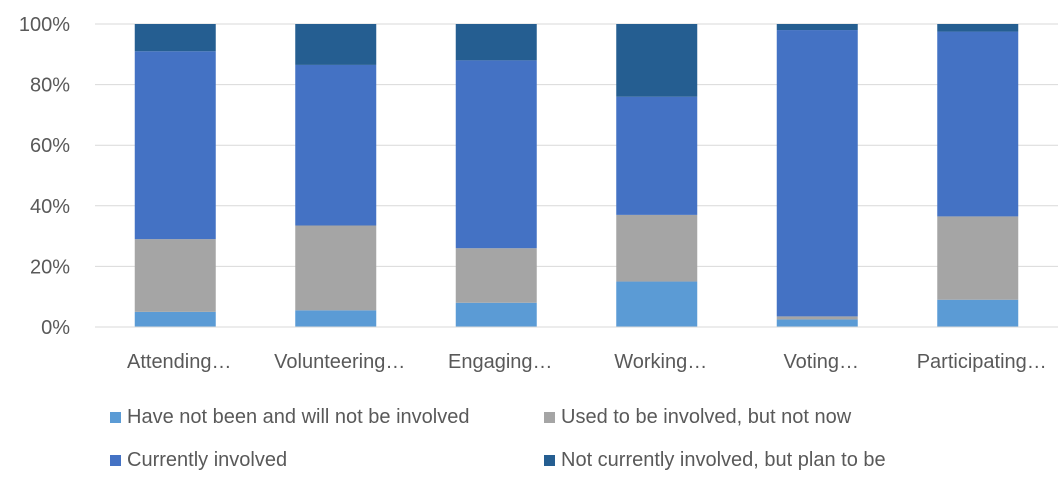 This screenshot has height=479, width=1059. Describe the element at coordinates (44, 25) in the screenshot. I see `y-tick-label: 100%` at that location.